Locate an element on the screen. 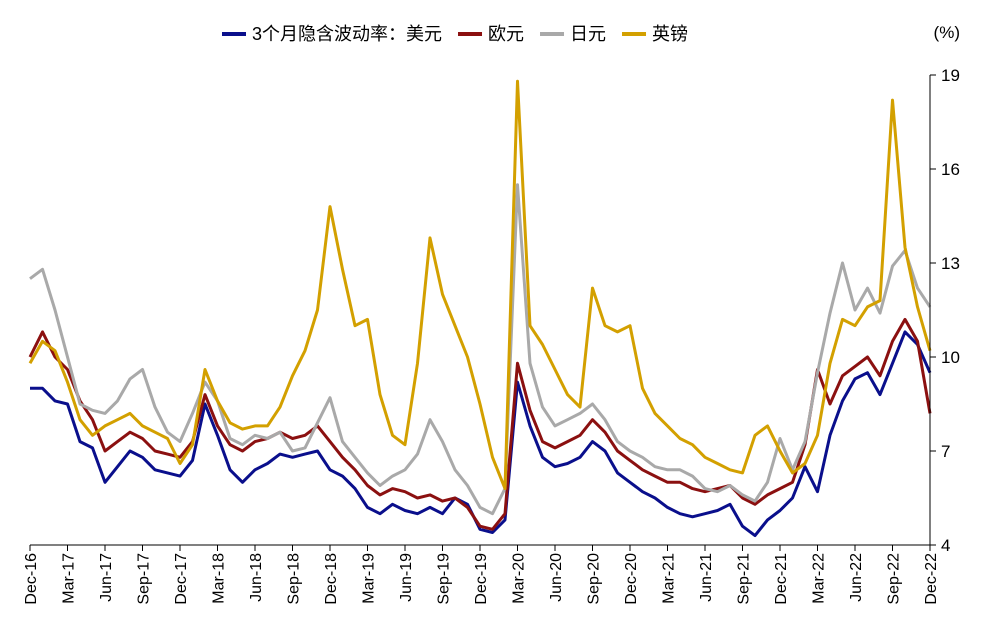  x-tick-label: Dec-17 is located at coordinates (181, 579).